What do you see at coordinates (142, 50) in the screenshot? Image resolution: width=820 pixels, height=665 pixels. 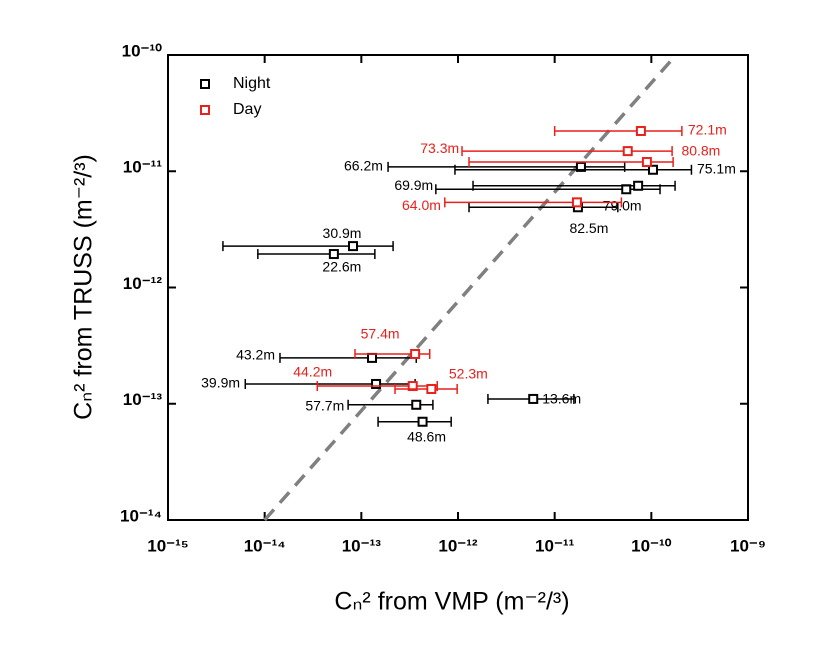 I see `y-tick-label: 10⁻¹⁰` at bounding box center [142, 50].